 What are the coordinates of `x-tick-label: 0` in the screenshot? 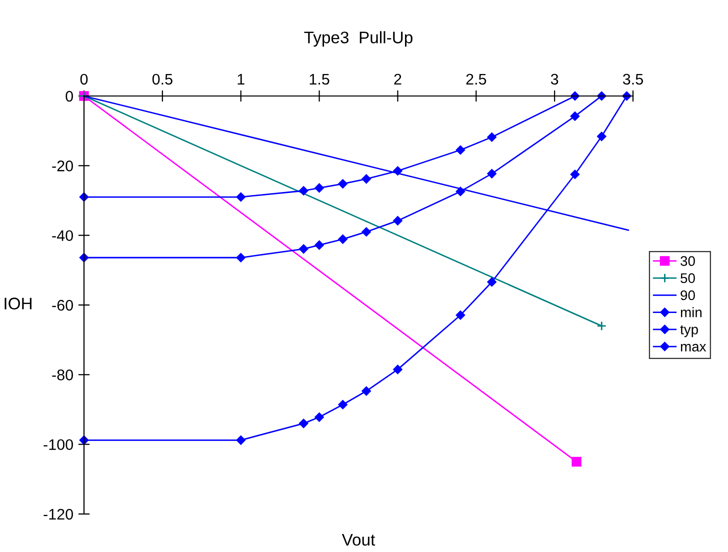 It's located at (84, 79).